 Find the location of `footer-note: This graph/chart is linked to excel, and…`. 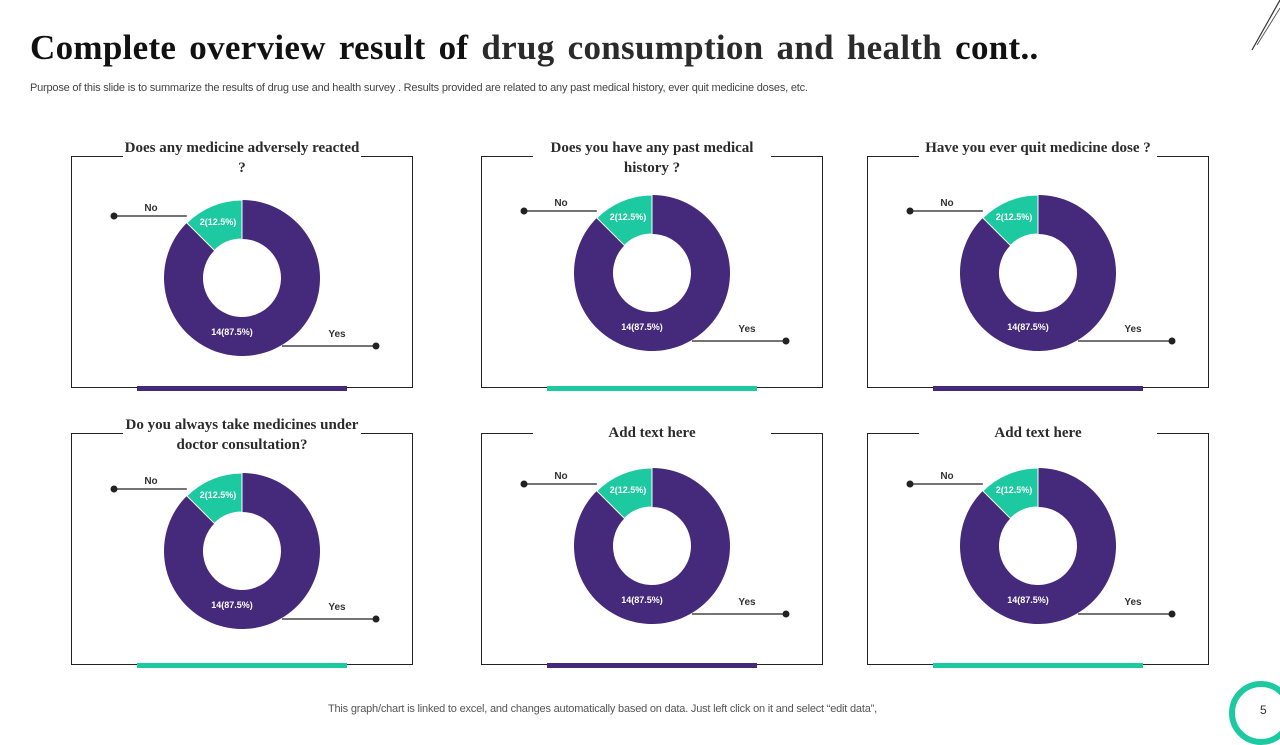

footer-note: This graph/chart is linked to excel, and… is located at coordinates (602, 709).